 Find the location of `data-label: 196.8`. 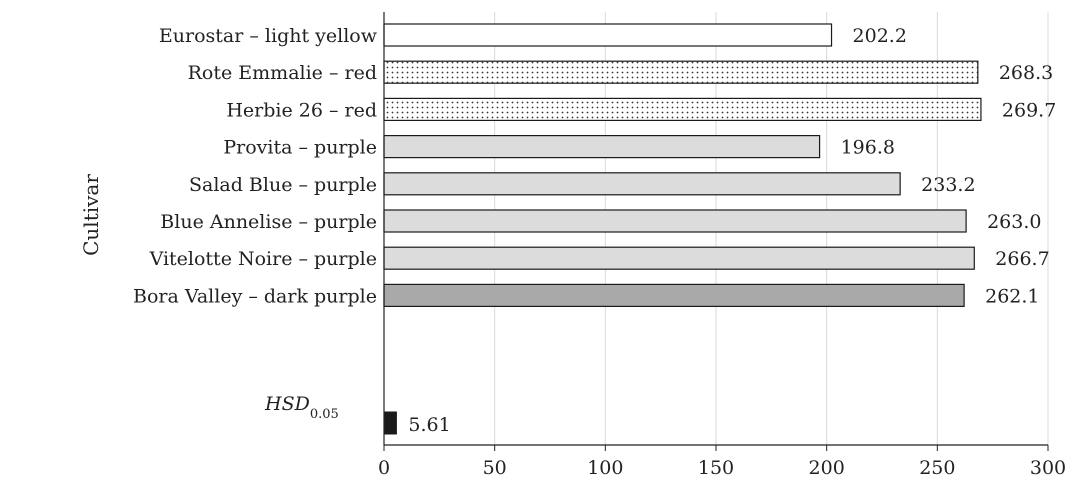

data-label: 196.8 is located at coordinates (868, 148).